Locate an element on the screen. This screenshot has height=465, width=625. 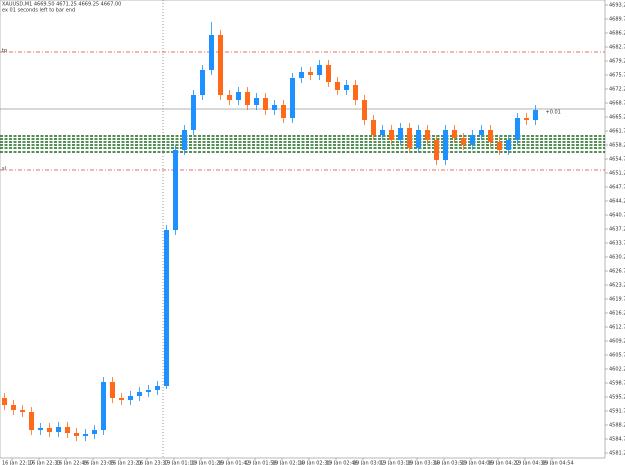
x-tick-label: 19 Jan 02:14 is located at coordinates (288, 463).